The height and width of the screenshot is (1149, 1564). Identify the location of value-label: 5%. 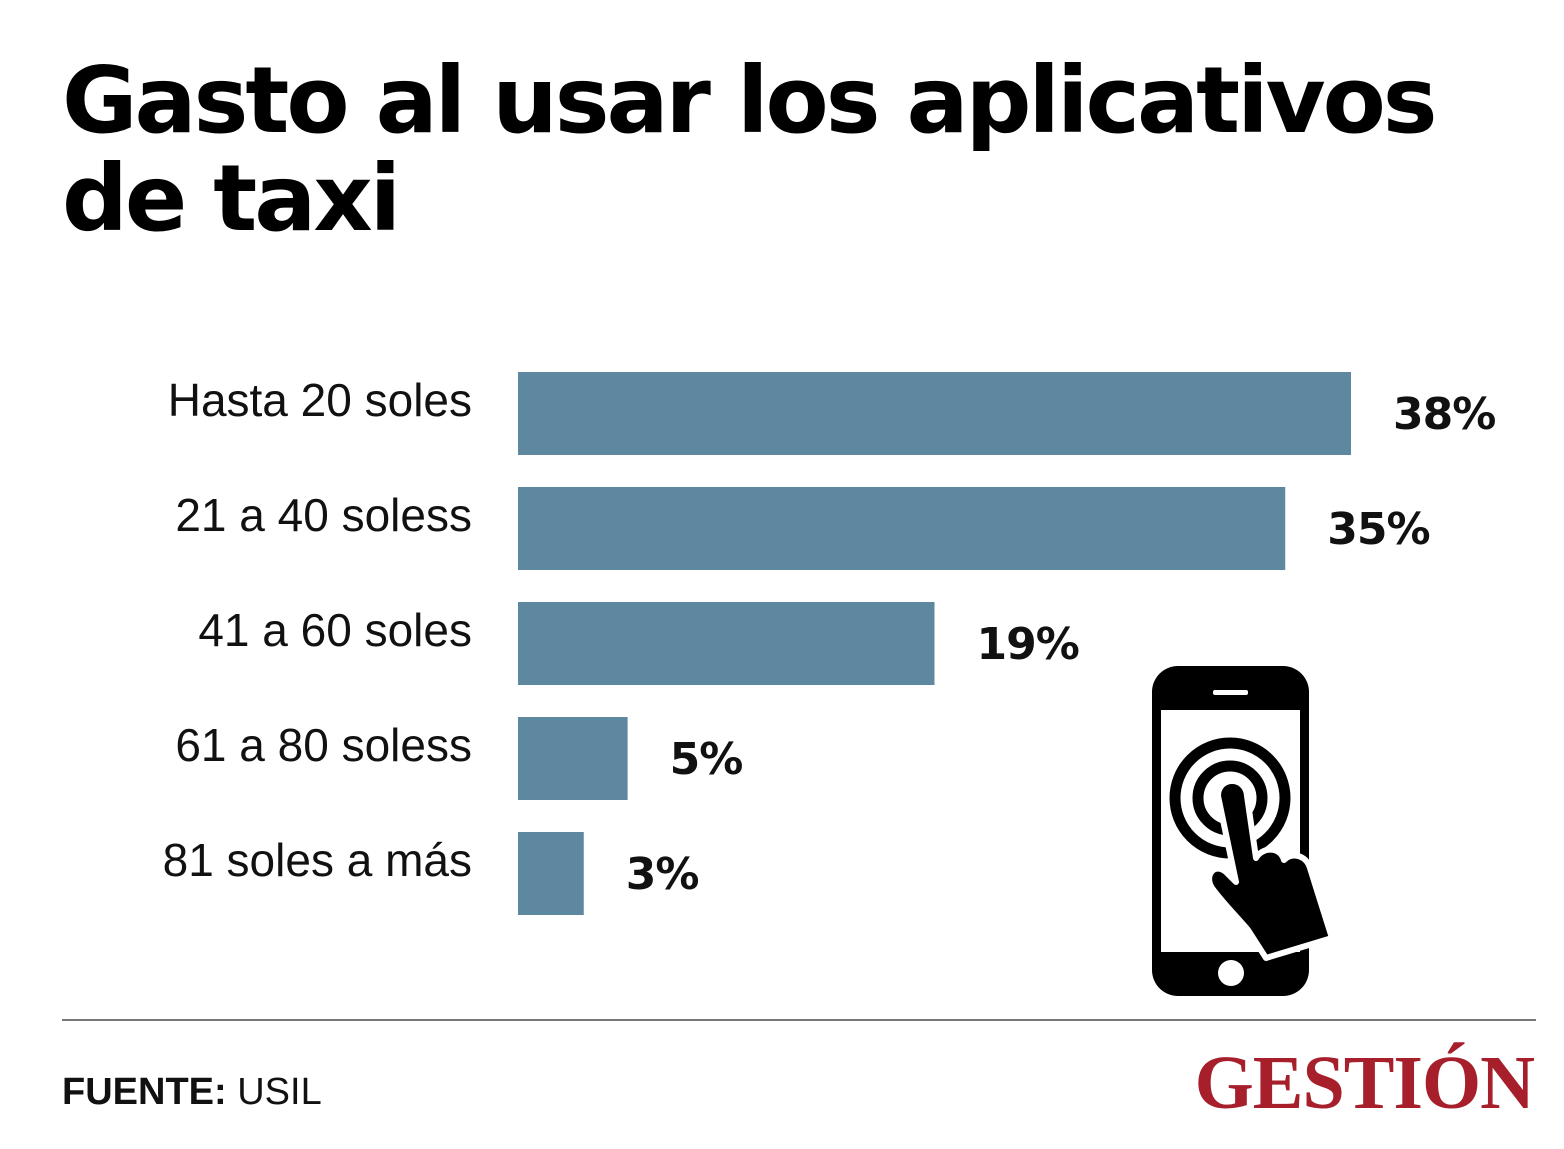
(706, 759).